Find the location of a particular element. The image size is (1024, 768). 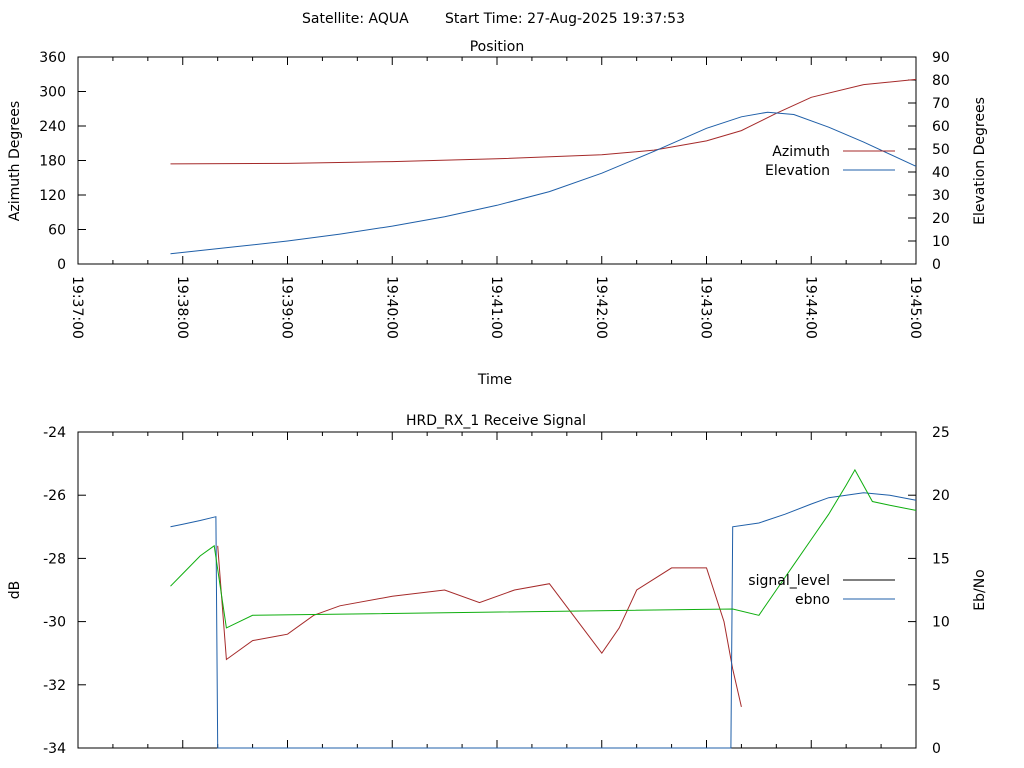

y-tick-label: -28 is located at coordinates (54, 559).